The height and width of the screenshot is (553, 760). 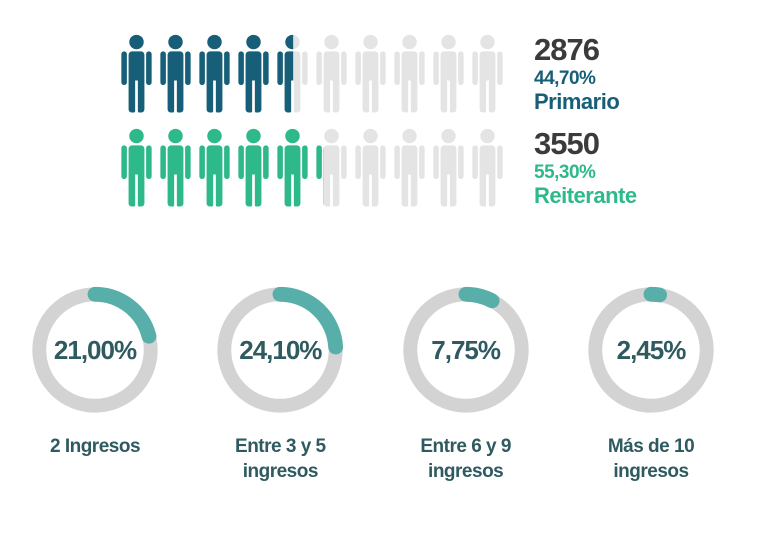 I want to click on donut-card-entre-6-y-9: 7,75% Entre 6 y 9 ingresos, so click(x=466, y=384).